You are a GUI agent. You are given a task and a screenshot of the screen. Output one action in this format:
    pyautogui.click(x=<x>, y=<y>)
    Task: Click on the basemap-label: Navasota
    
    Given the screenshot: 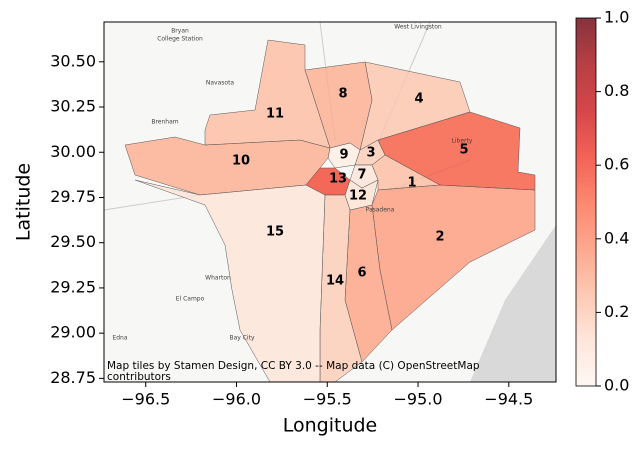 What is the action you would take?
    pyautogui.click(x=220, y=83)
    